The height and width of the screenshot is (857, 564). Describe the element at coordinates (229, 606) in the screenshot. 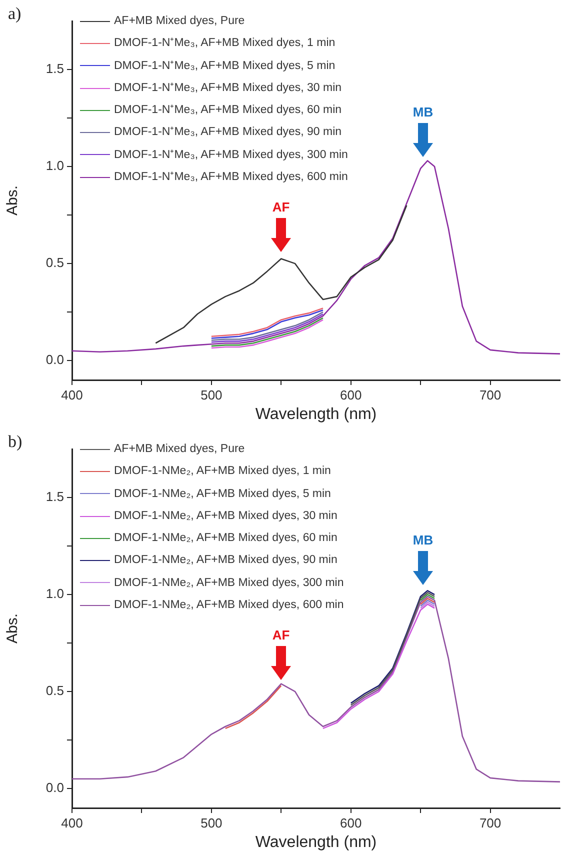

I see `legend-label: DMOF-1-NMe₂, AF+MB Mixed dyes, 600 min` at that location.